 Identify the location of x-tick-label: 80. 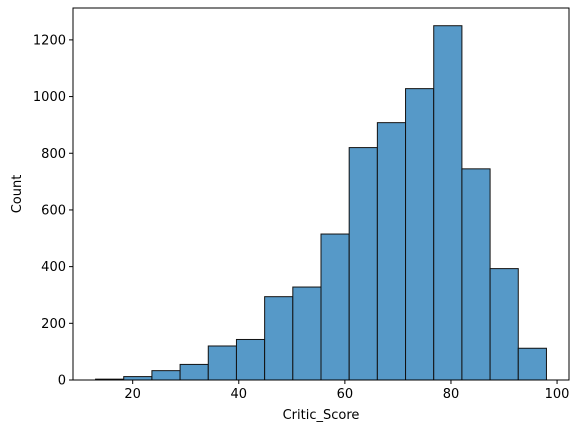
(451, 394).